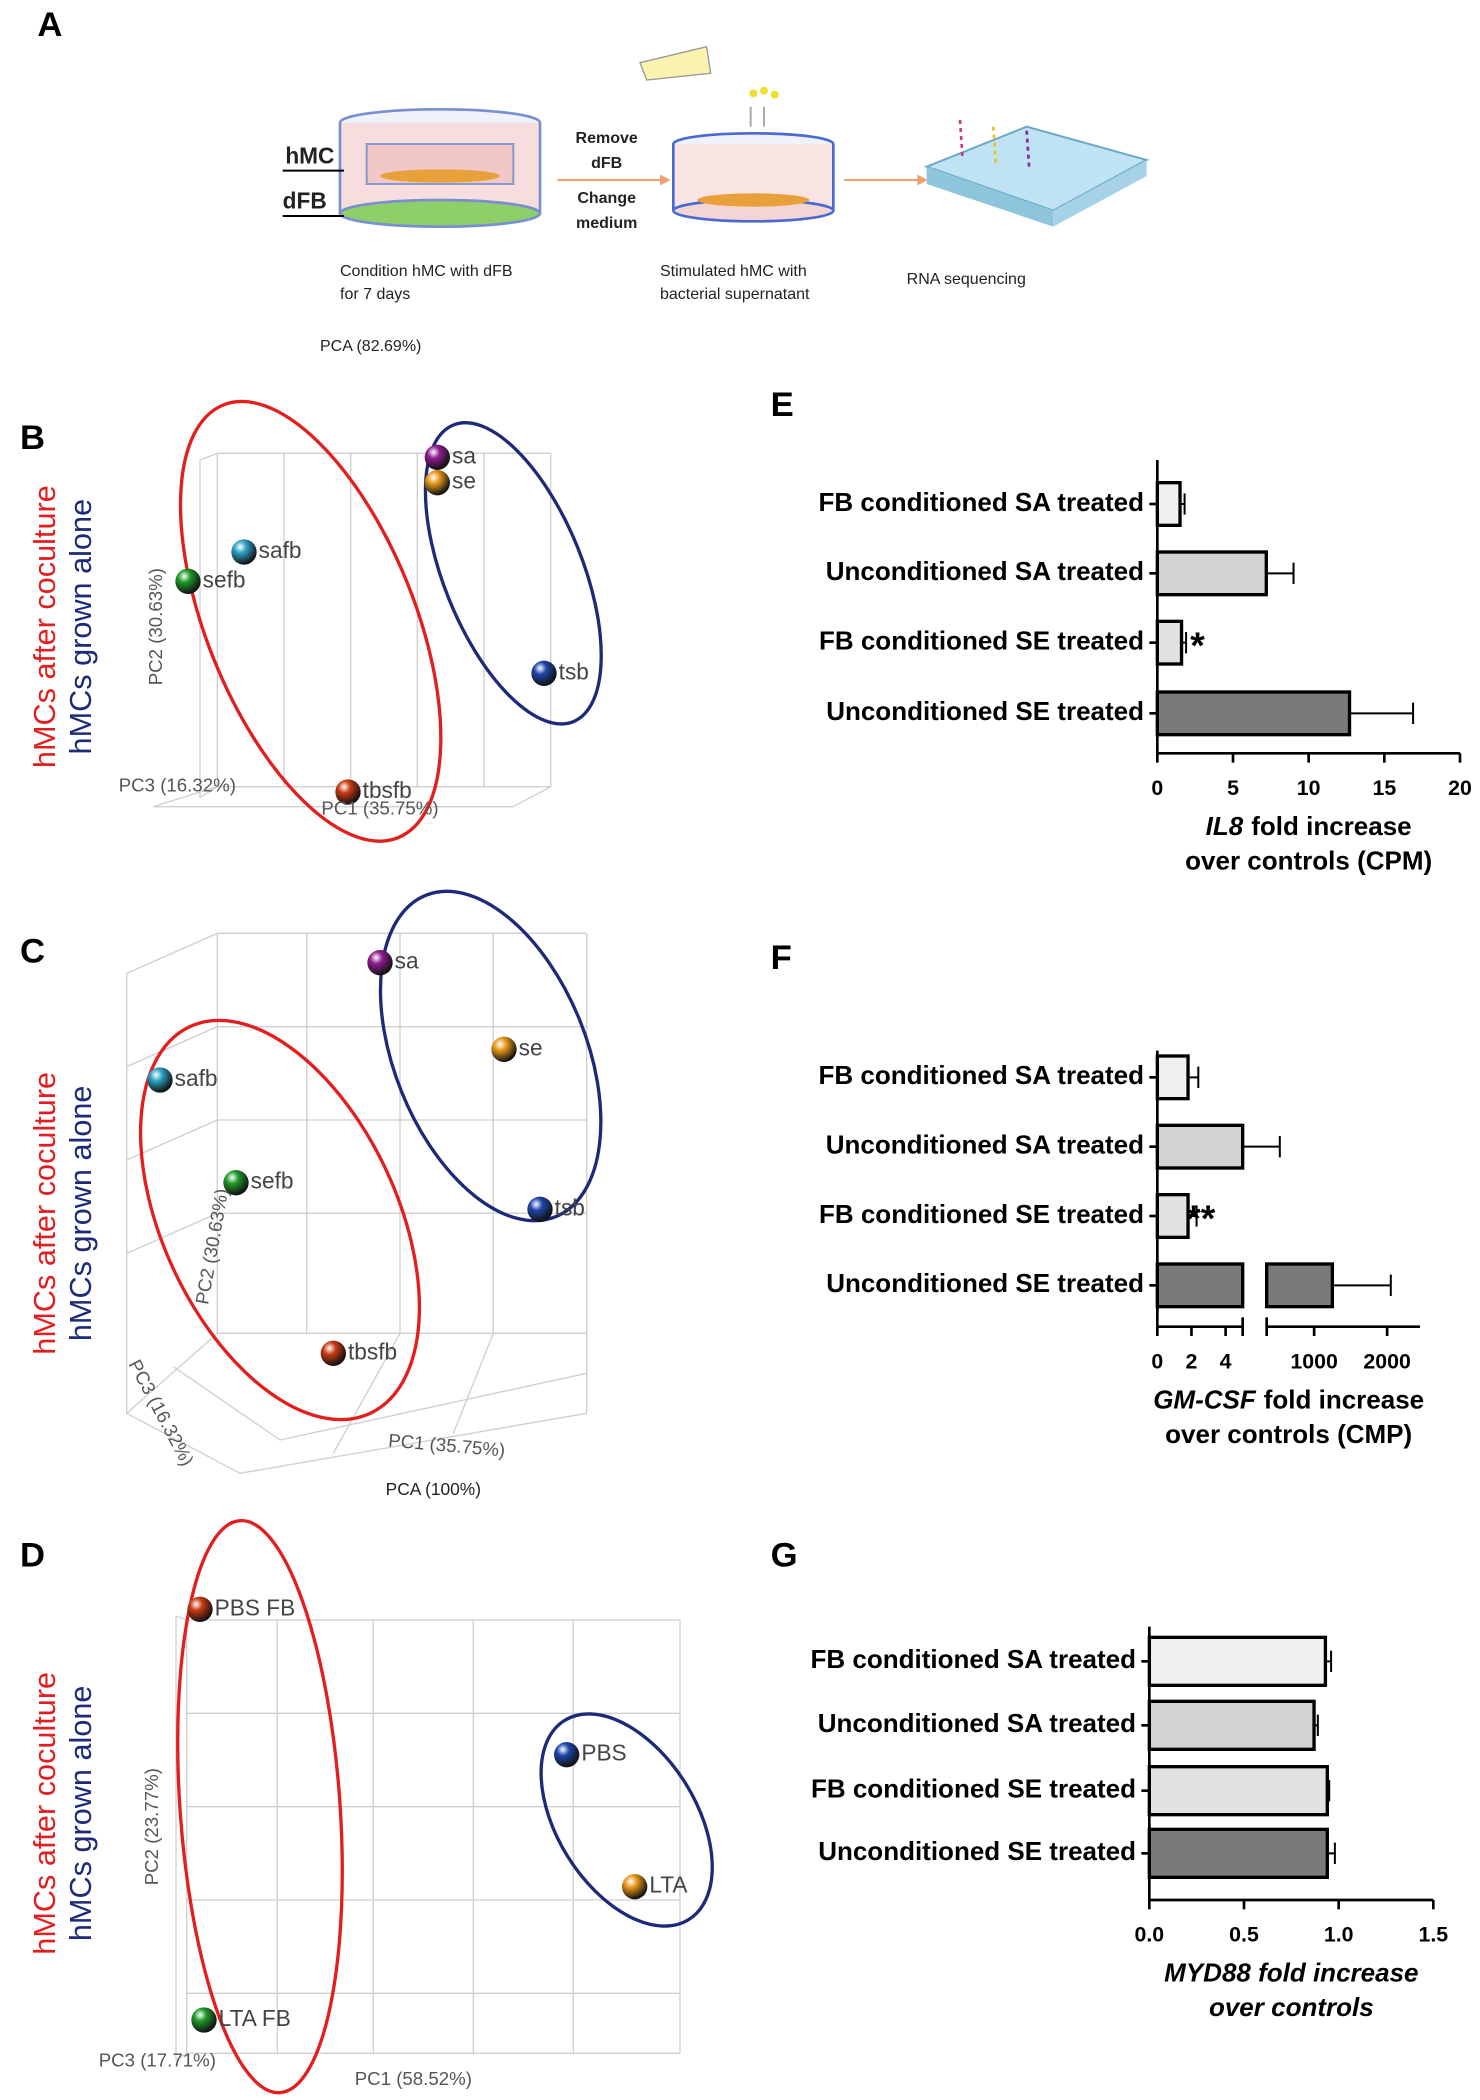  Describe the element at coordinates (1288, 1434) in the screenshot. I see `x-axis-label: over controls (CMP)` at that location.